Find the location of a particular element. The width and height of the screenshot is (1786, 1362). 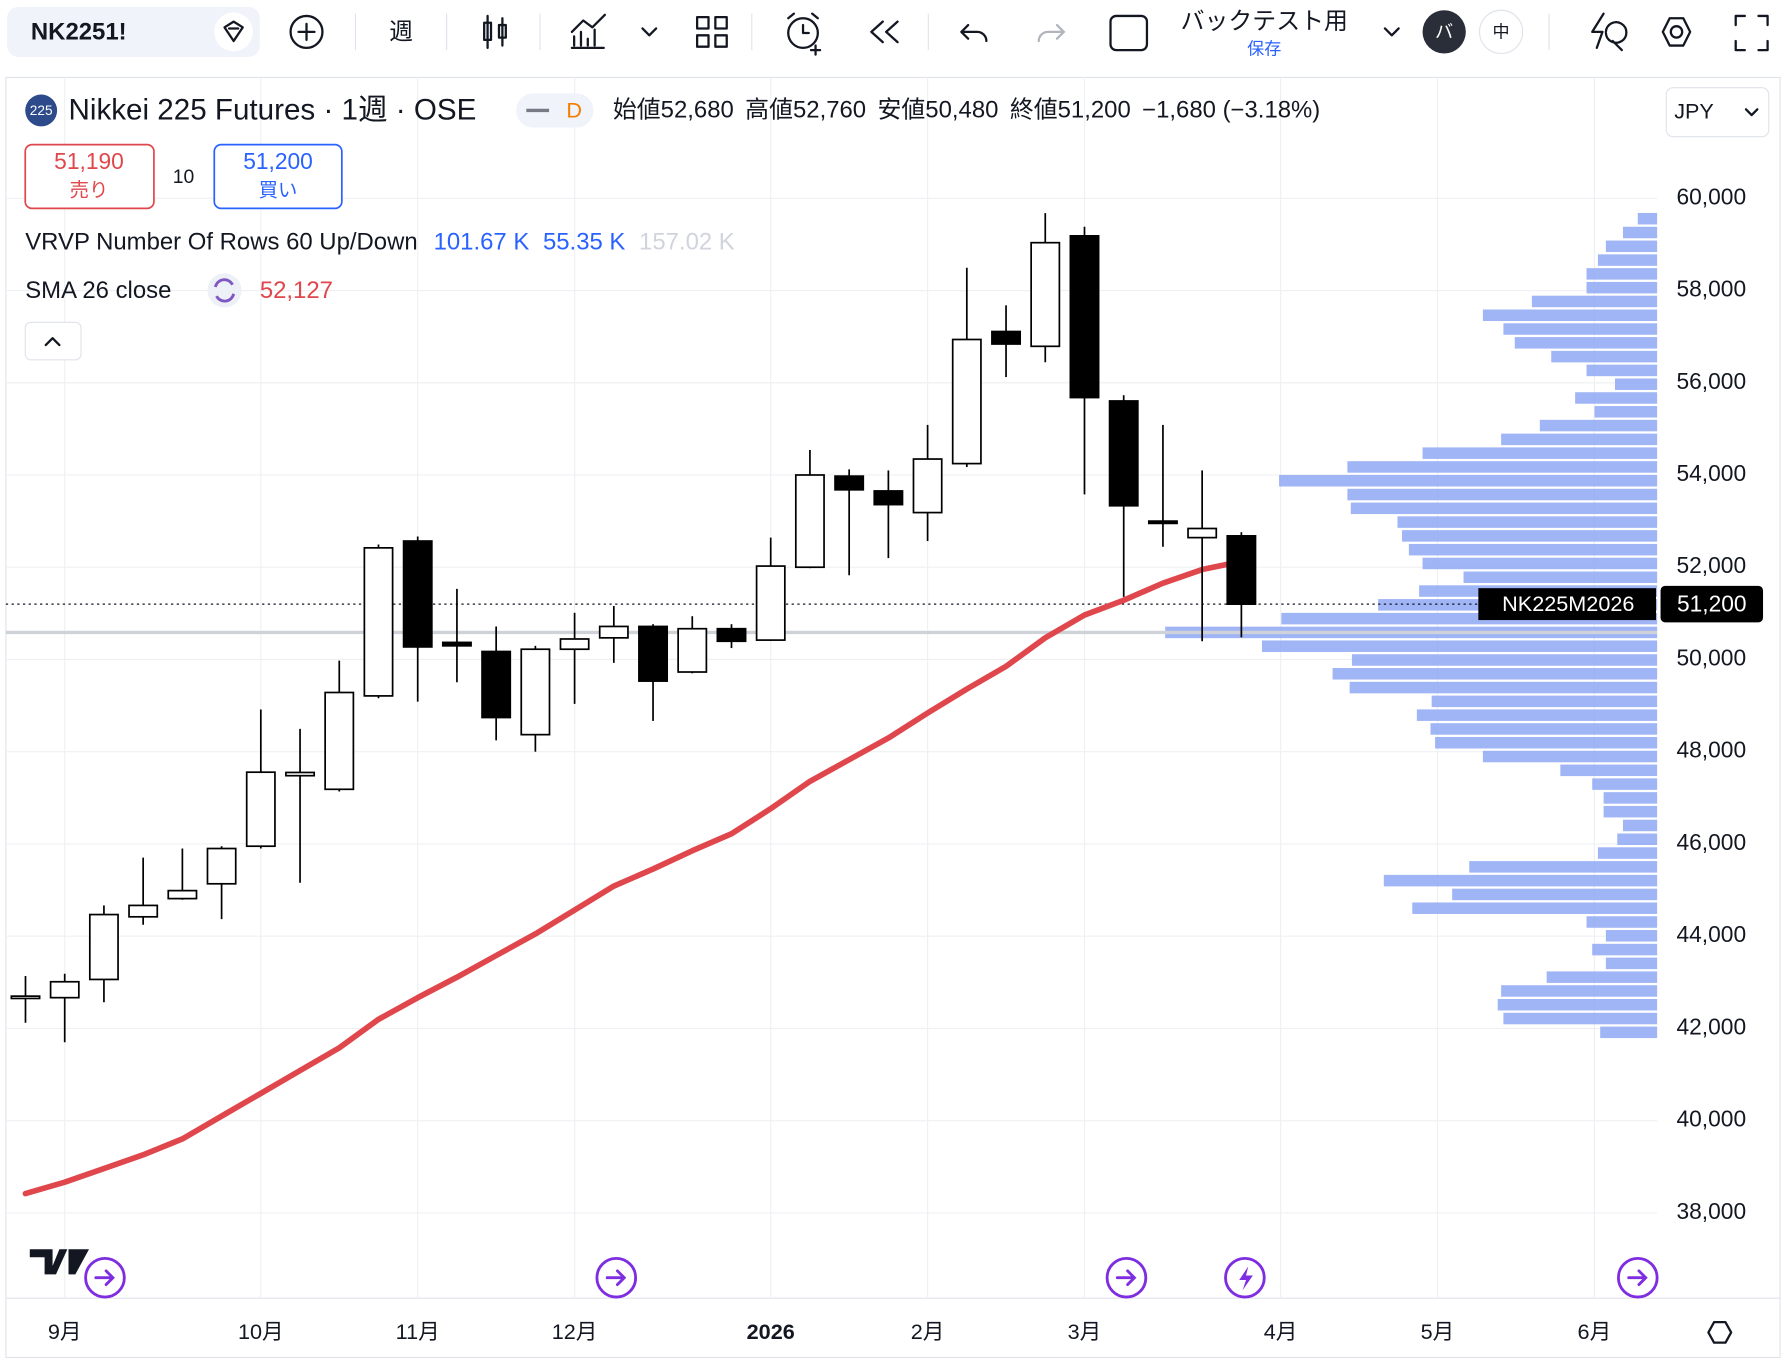

buy-price: 51,200 is located at coordinates (278, 161).